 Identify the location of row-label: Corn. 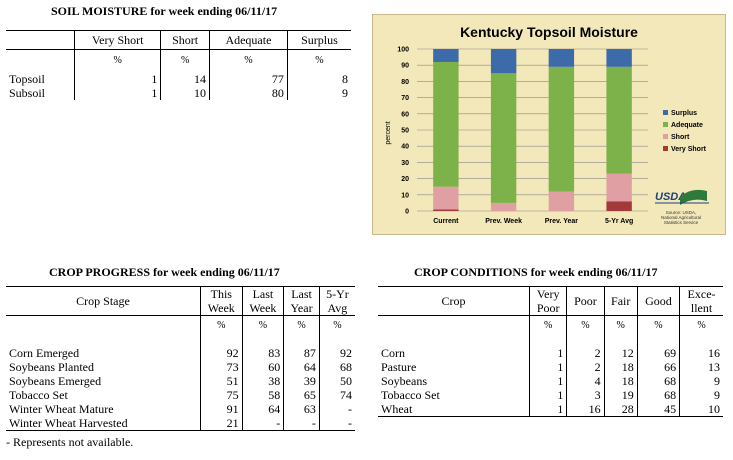
(393, 352).